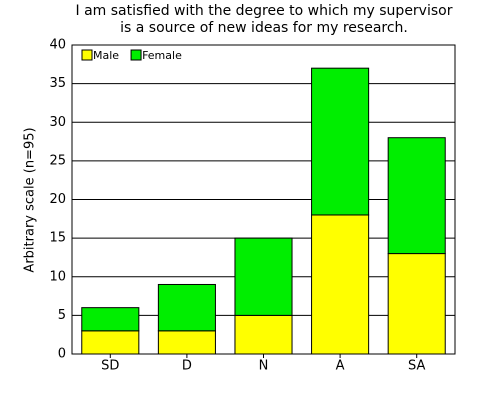  What do you see at coordinates (110, 366) in the screenshot?
I see `x-tick-label: SD` at bounding box center [110, 366].